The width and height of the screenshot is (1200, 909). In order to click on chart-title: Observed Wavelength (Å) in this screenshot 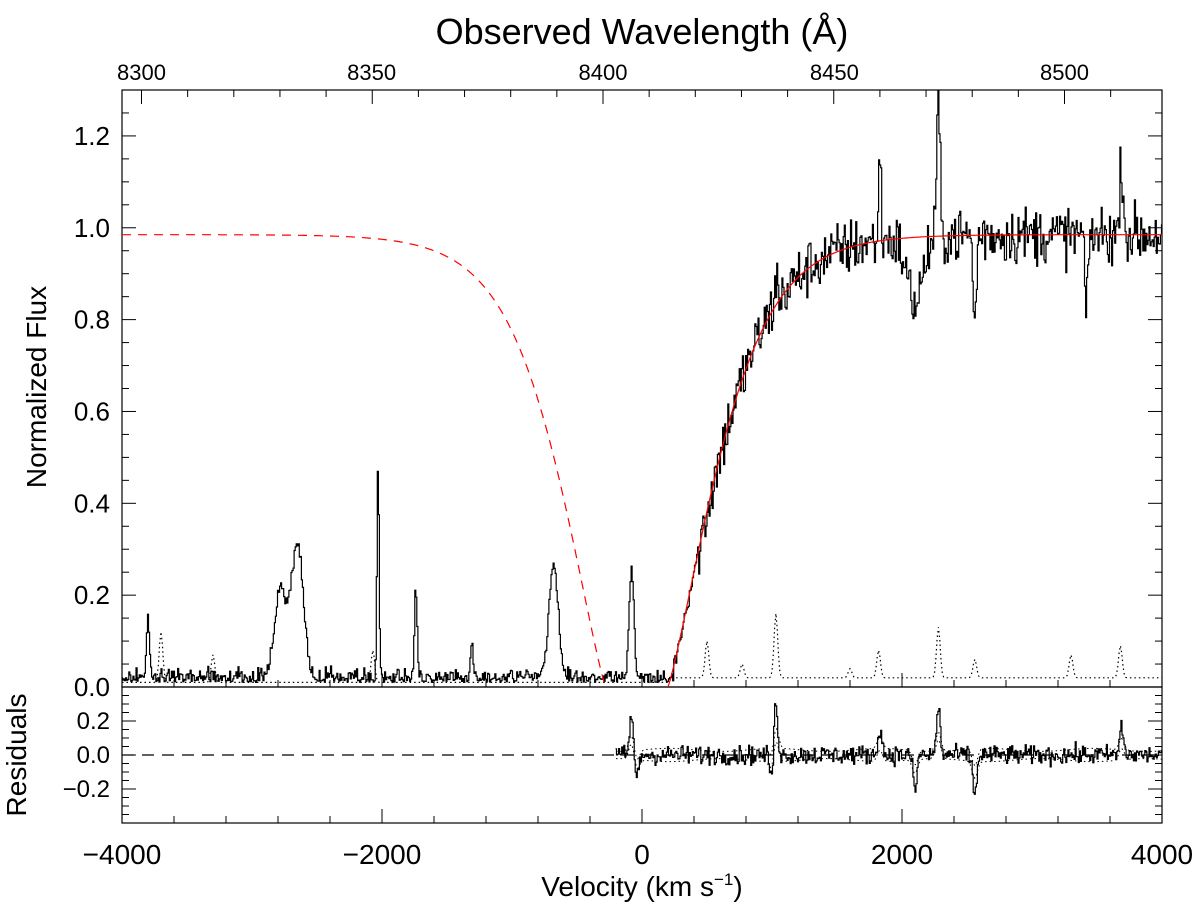, I will do `click(642, 31)`.